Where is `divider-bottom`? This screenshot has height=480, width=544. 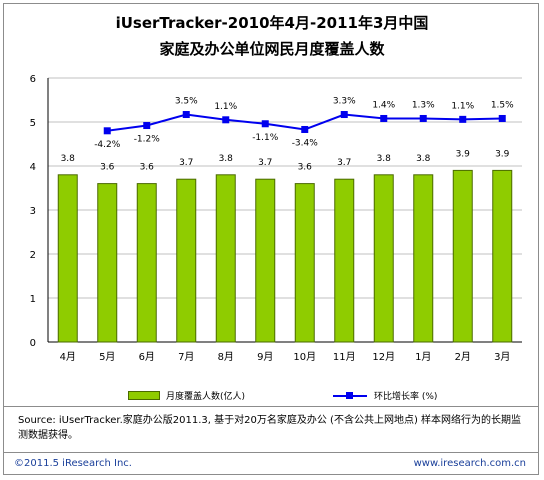 divider-bottom is located at coordinates (271, 452).